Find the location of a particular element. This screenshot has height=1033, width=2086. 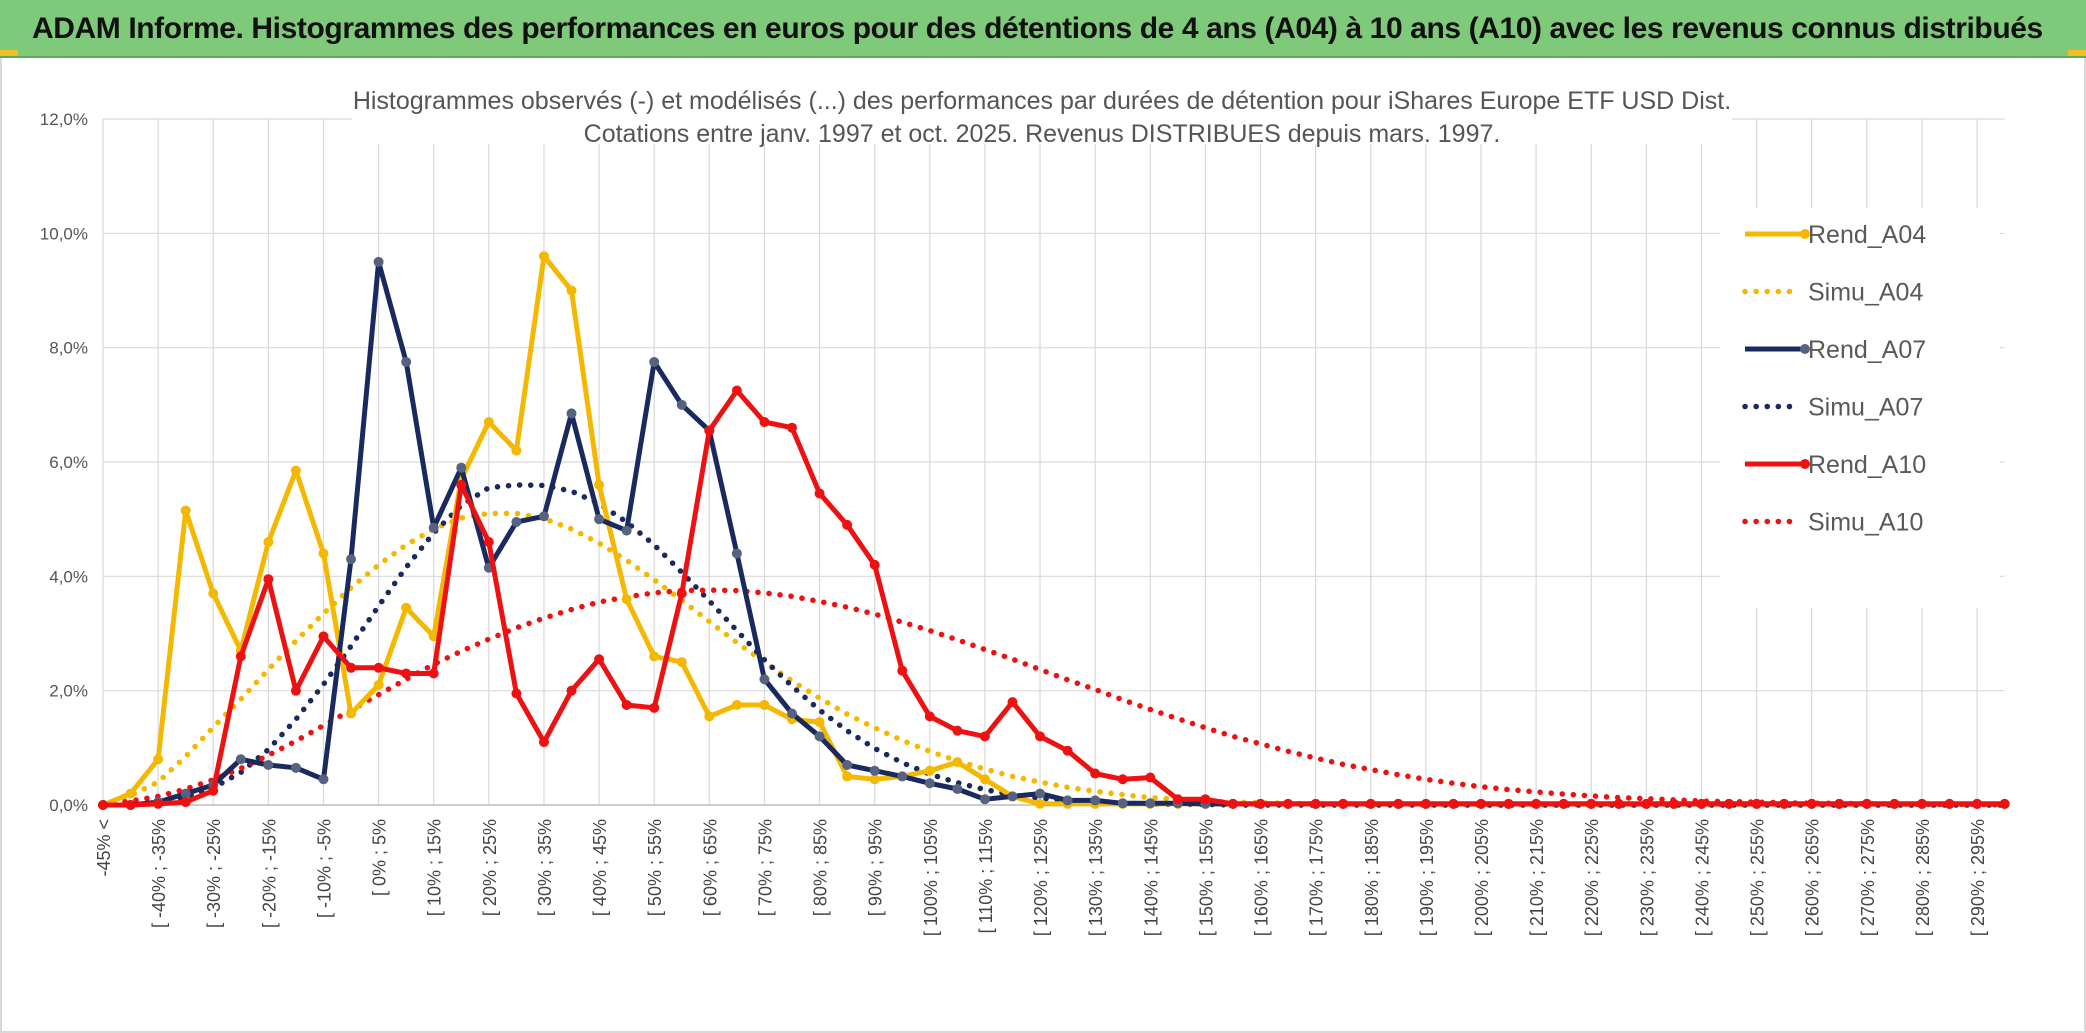

x-tick-label: [ 200% ; 205% is located at coordinates (1482, 877).